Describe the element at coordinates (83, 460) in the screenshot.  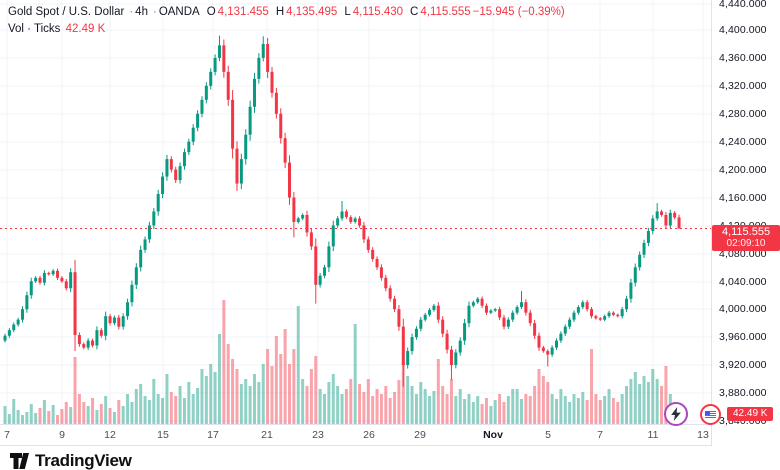
I see `tradingview-logo-text: TradingView` at that location.